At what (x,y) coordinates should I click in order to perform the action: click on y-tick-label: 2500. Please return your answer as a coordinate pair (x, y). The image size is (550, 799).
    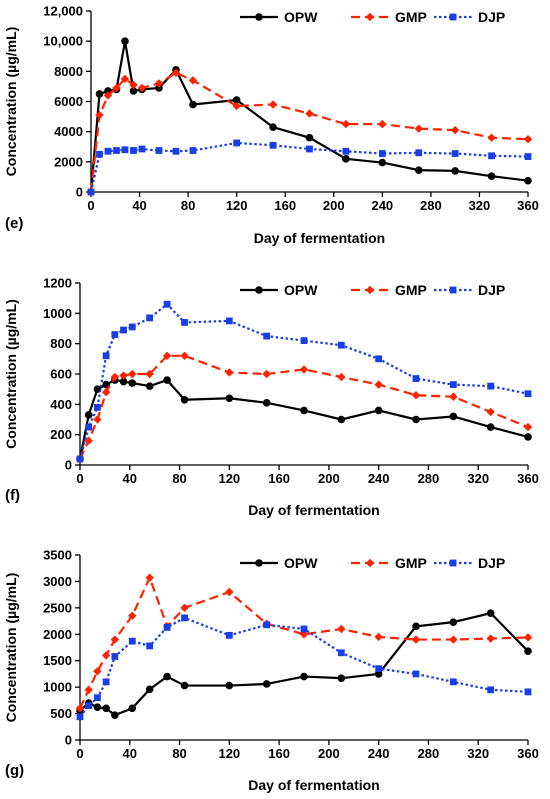
    Looking at the image, I should click on (57, 607).